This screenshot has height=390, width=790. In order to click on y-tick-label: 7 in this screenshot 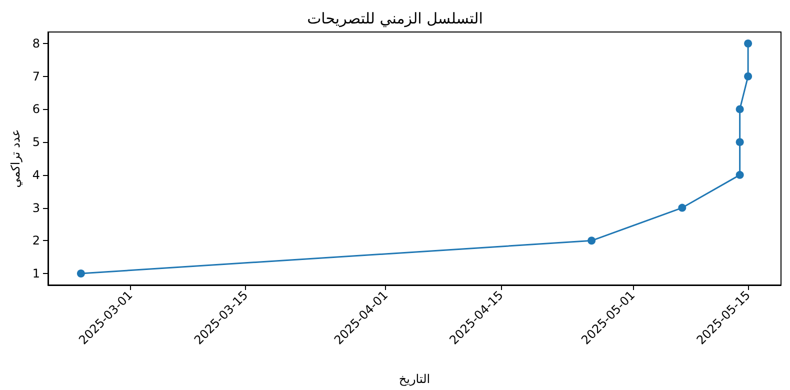, I will do `click(36, 76)`.